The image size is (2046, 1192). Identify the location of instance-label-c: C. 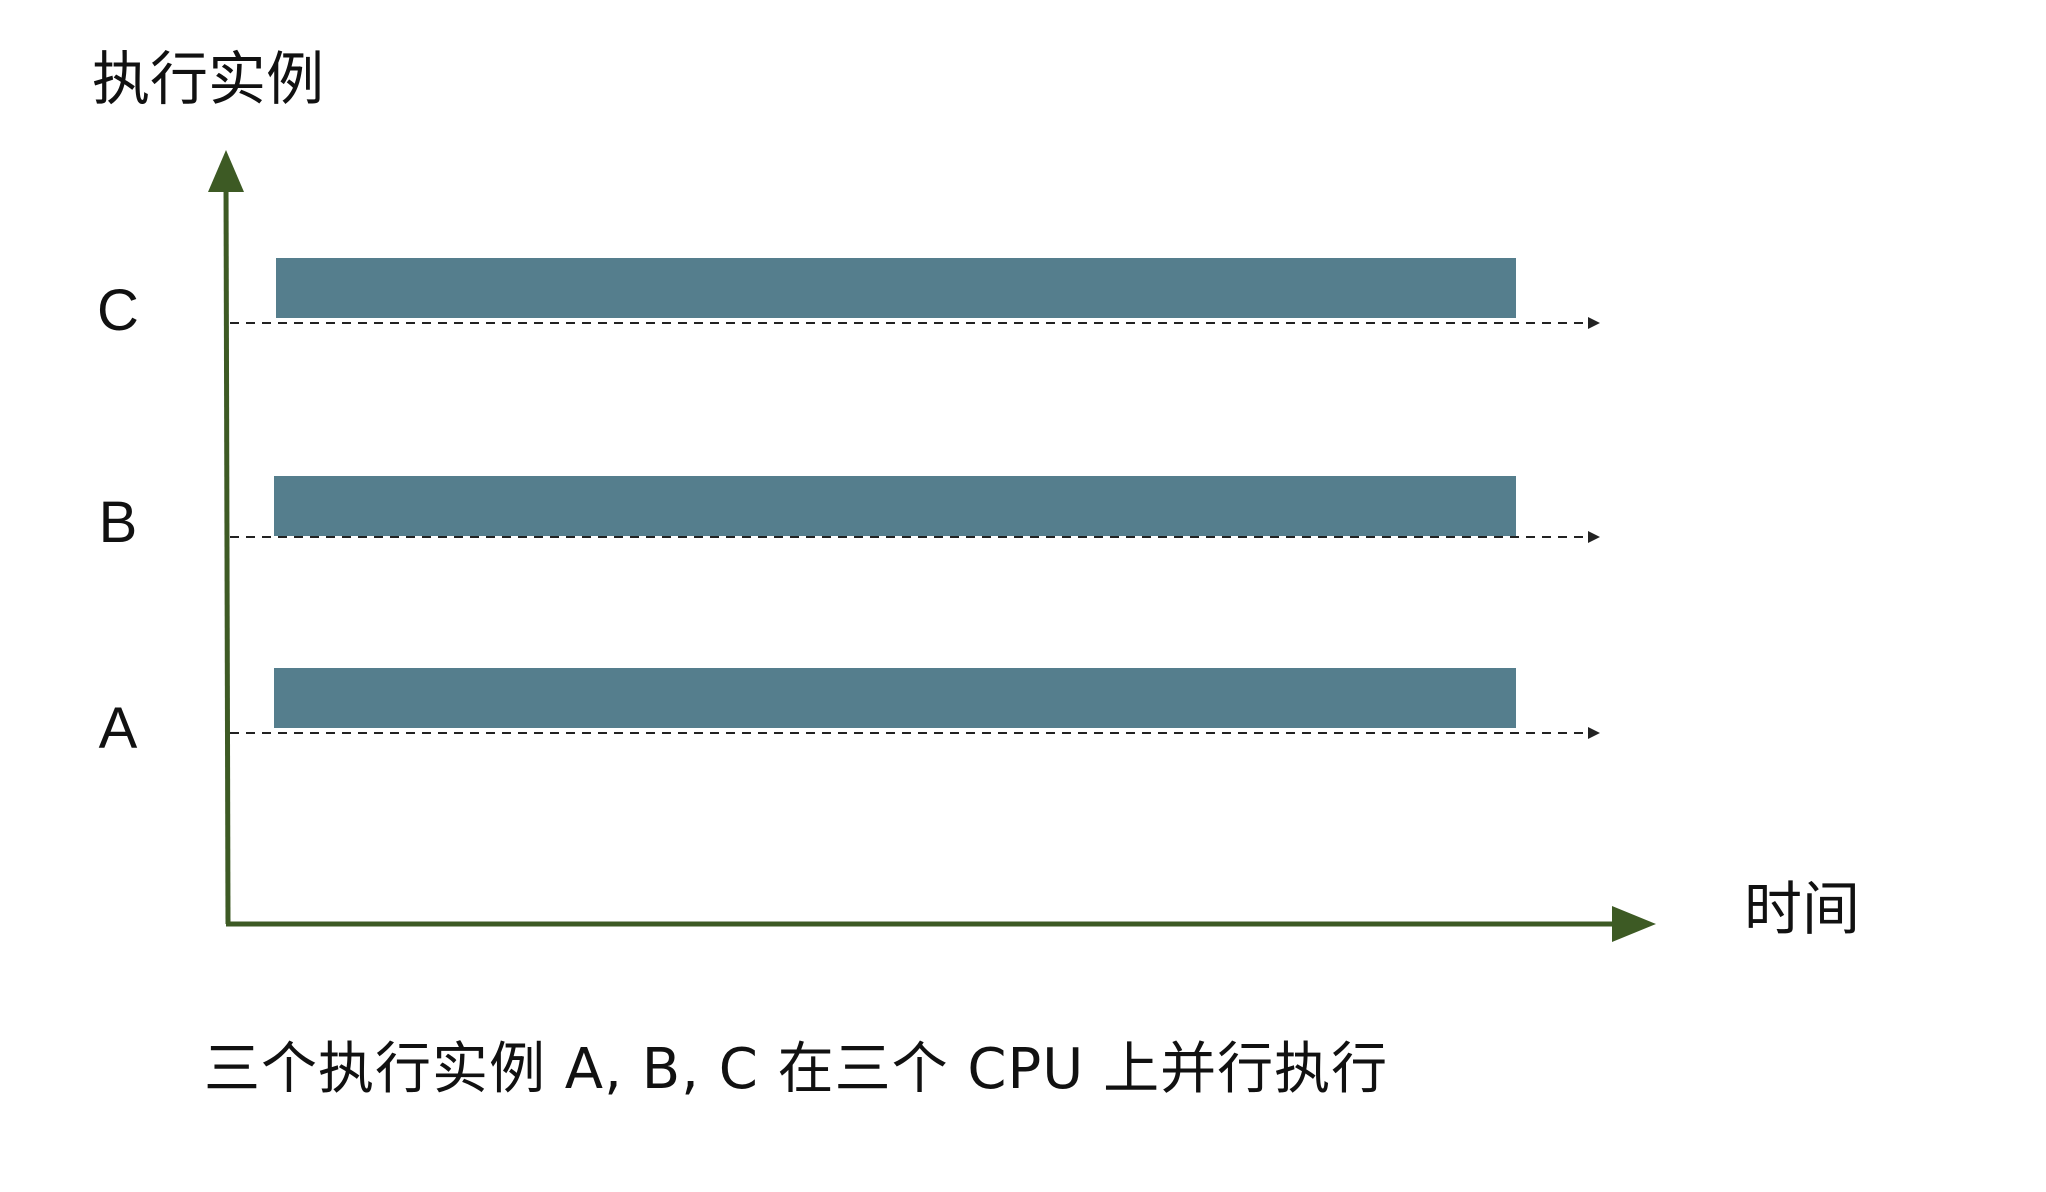
(118, 310).